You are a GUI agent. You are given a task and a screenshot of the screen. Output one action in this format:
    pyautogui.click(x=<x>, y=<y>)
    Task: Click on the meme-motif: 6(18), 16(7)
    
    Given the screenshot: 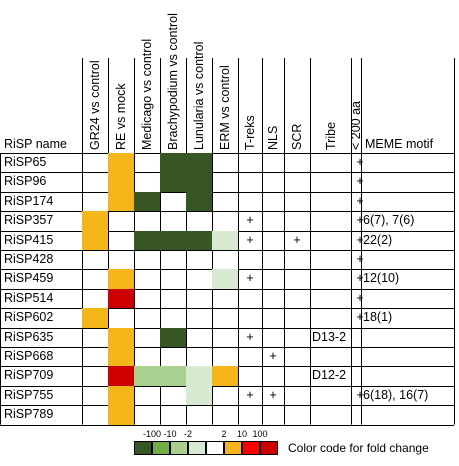 What is the action you would take?
    pyautogui.click(x=396, y=394)
    